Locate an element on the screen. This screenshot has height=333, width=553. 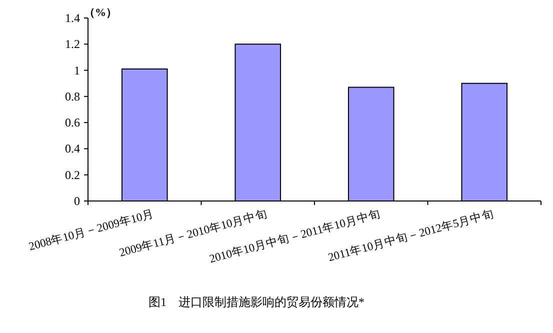
y-tick-label: 1 is located at coordinates (77, 70).